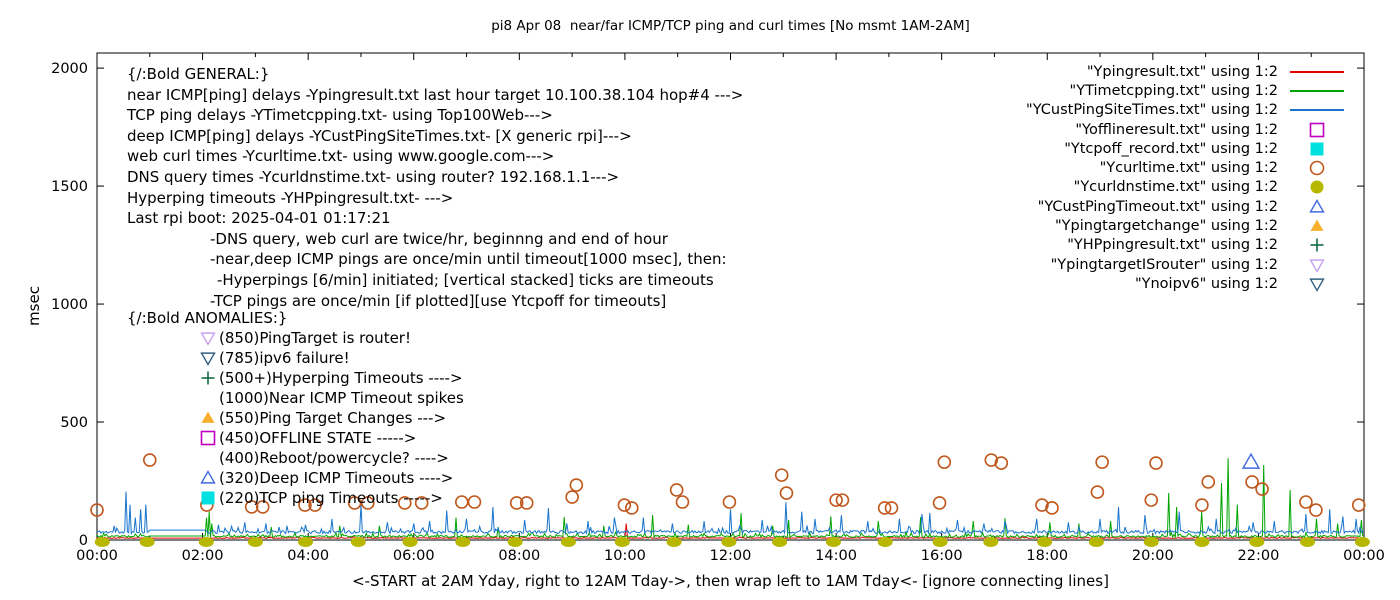  I want to click on square-open-icon, so click(209, 438).